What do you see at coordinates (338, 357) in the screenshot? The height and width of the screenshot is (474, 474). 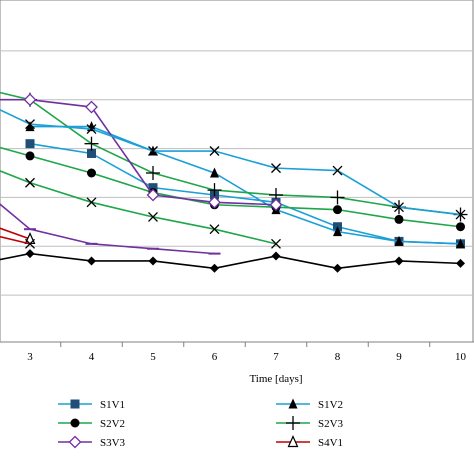 I see `x-tick-label: 8` at bounding box center [338, 357].